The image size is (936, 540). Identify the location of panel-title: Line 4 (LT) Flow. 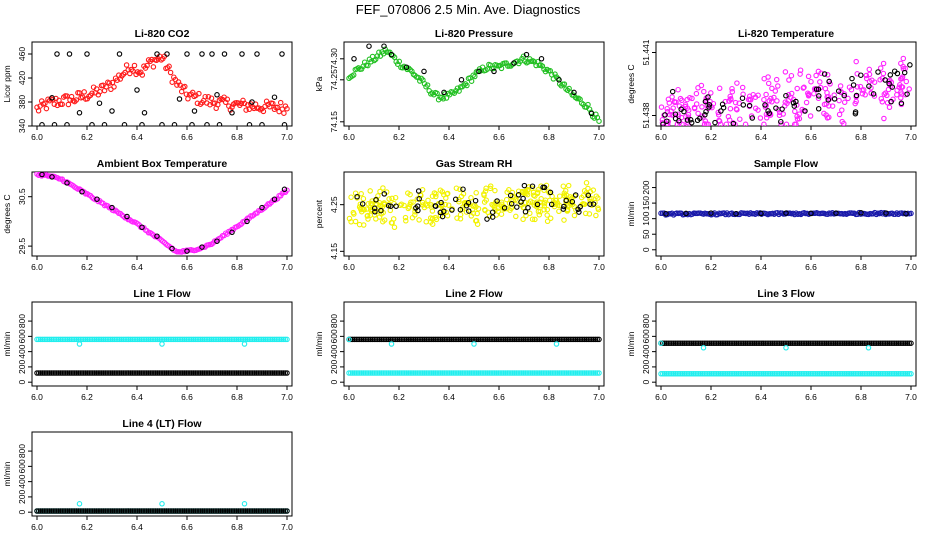
(162, 424).